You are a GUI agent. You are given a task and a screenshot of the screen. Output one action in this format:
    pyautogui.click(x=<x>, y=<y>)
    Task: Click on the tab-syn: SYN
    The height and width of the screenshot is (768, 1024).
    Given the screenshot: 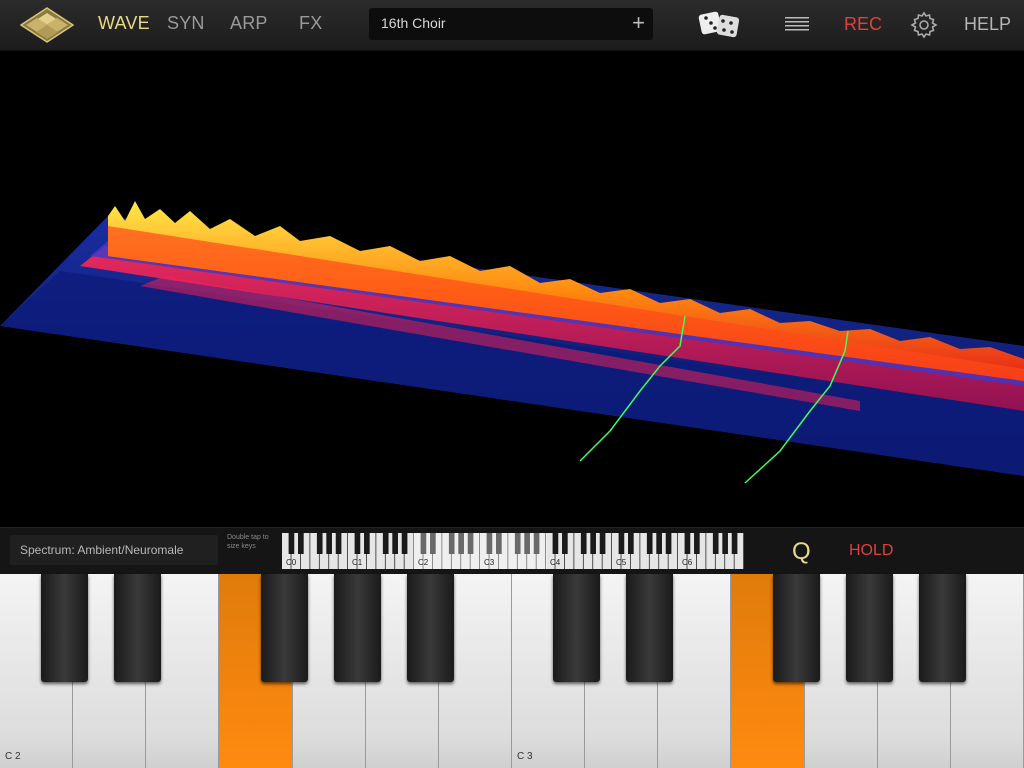 What is the action you would take?
    pyautogui.click(x=186, y=23)
    